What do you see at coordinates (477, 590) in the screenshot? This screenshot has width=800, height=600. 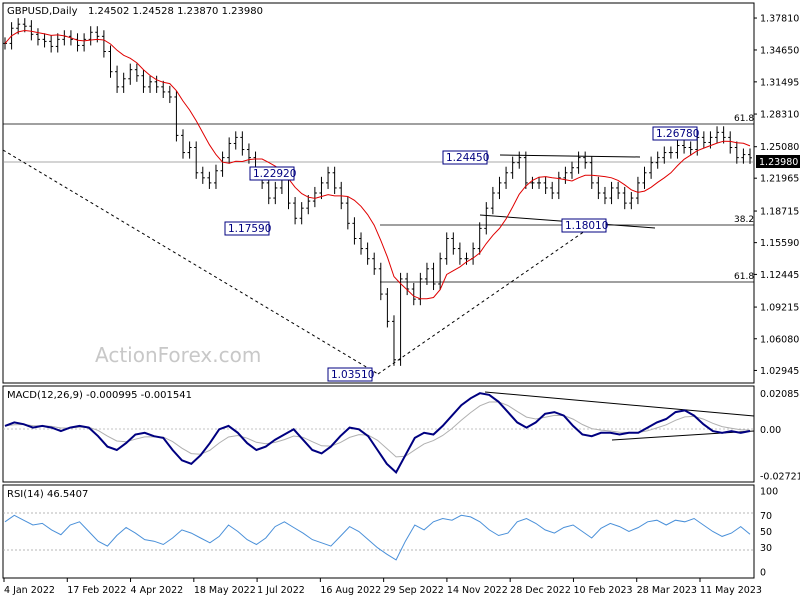 I see `x-tick-label: 14 Nov 2022` at bounding box center [477, 590].